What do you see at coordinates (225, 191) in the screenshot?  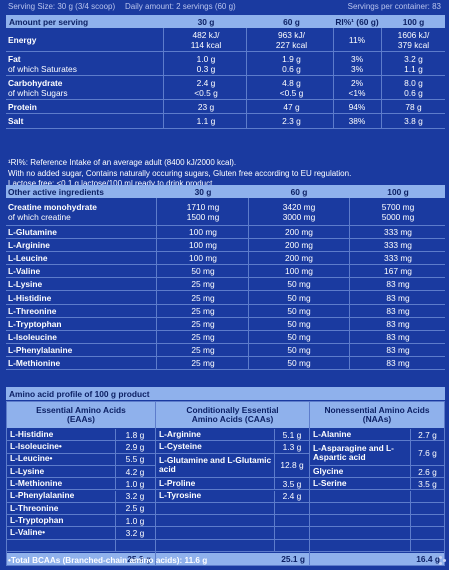 I see `other-header-row: Other active ingredients 30 g 60 g 100 g` at bounding box center [225, 191].